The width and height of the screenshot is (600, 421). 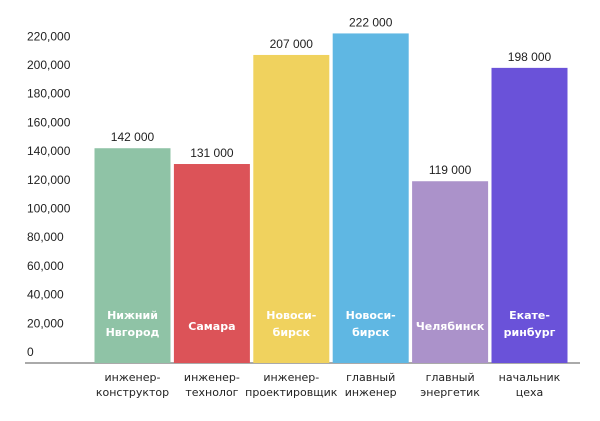 What do you see at coordinates (530, 377) in the screenshot?
I see `x-category-label: начальник` at bounding box center [530, 377].